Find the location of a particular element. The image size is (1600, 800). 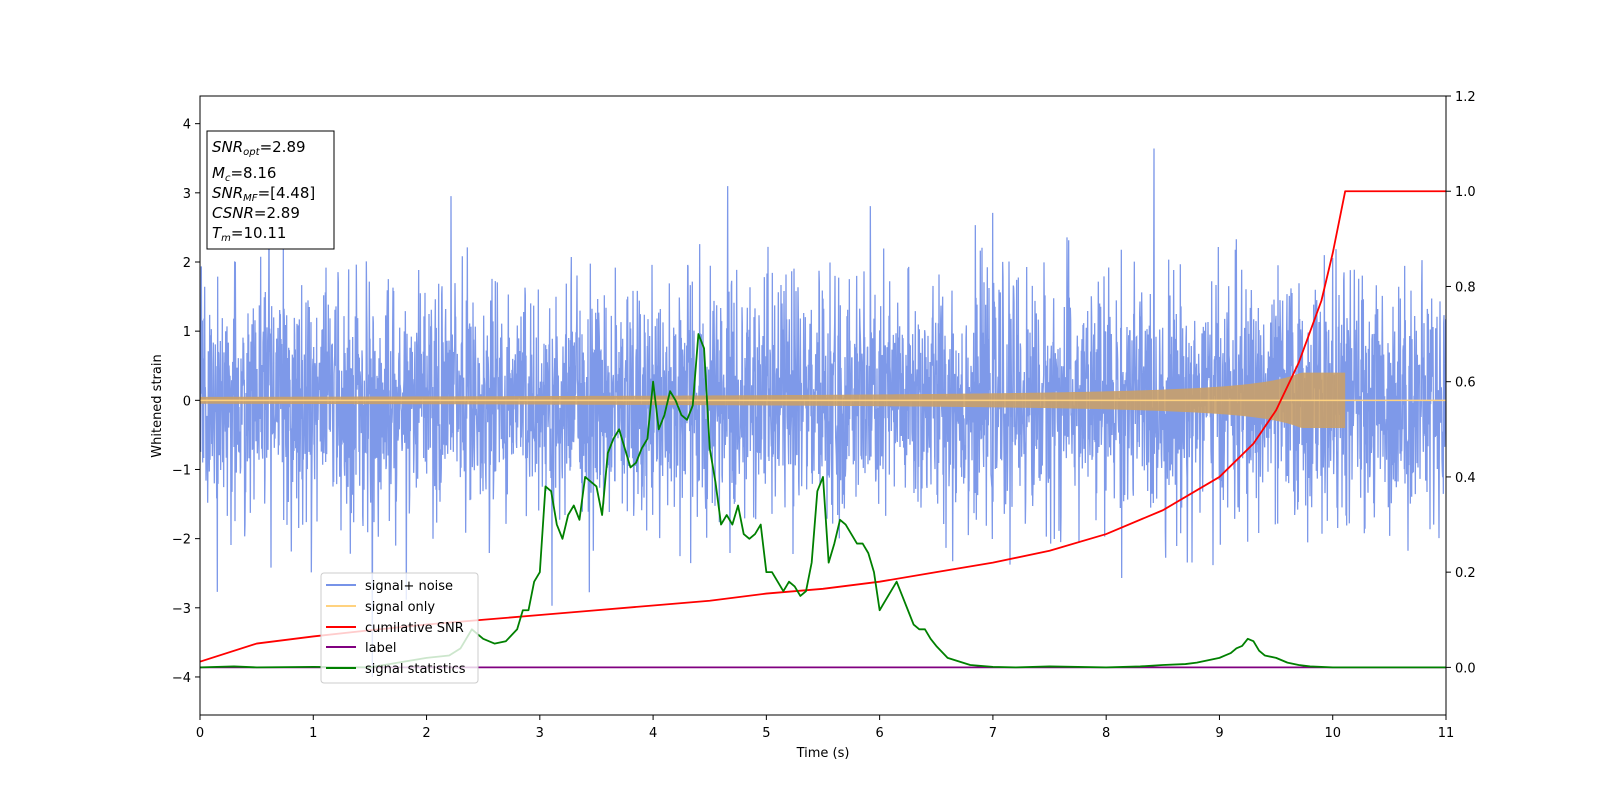

y-tick-label: 0 is located at coordinates (187, 401).